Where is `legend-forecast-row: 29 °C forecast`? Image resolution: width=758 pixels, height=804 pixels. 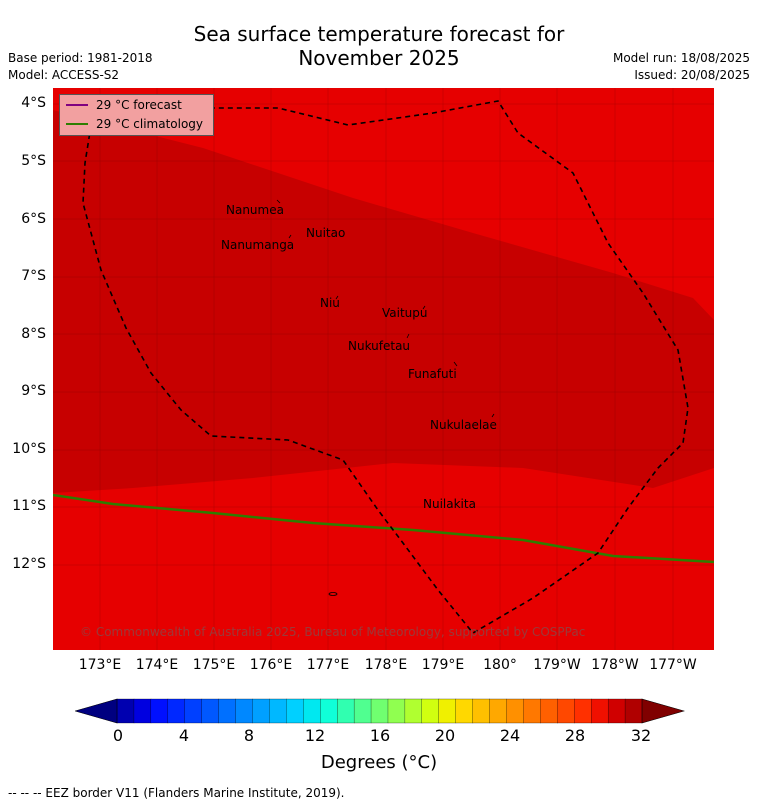
legend-forecast-row: 29 °C forecast is located at coordinates (136, 104).